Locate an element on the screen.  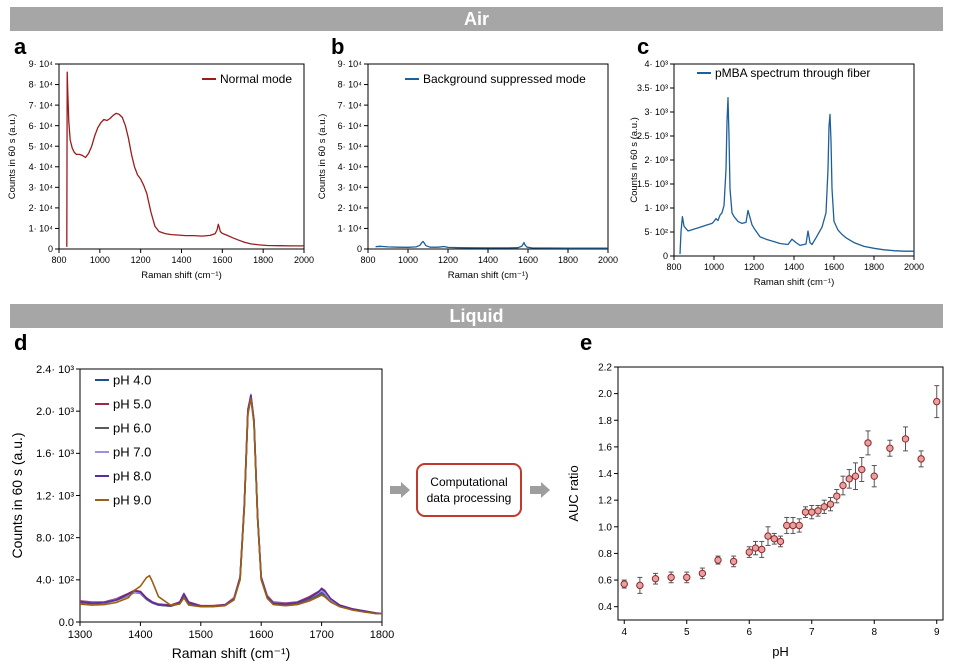
y-tick-label: 0.0 is located at coordinates (66, 623).